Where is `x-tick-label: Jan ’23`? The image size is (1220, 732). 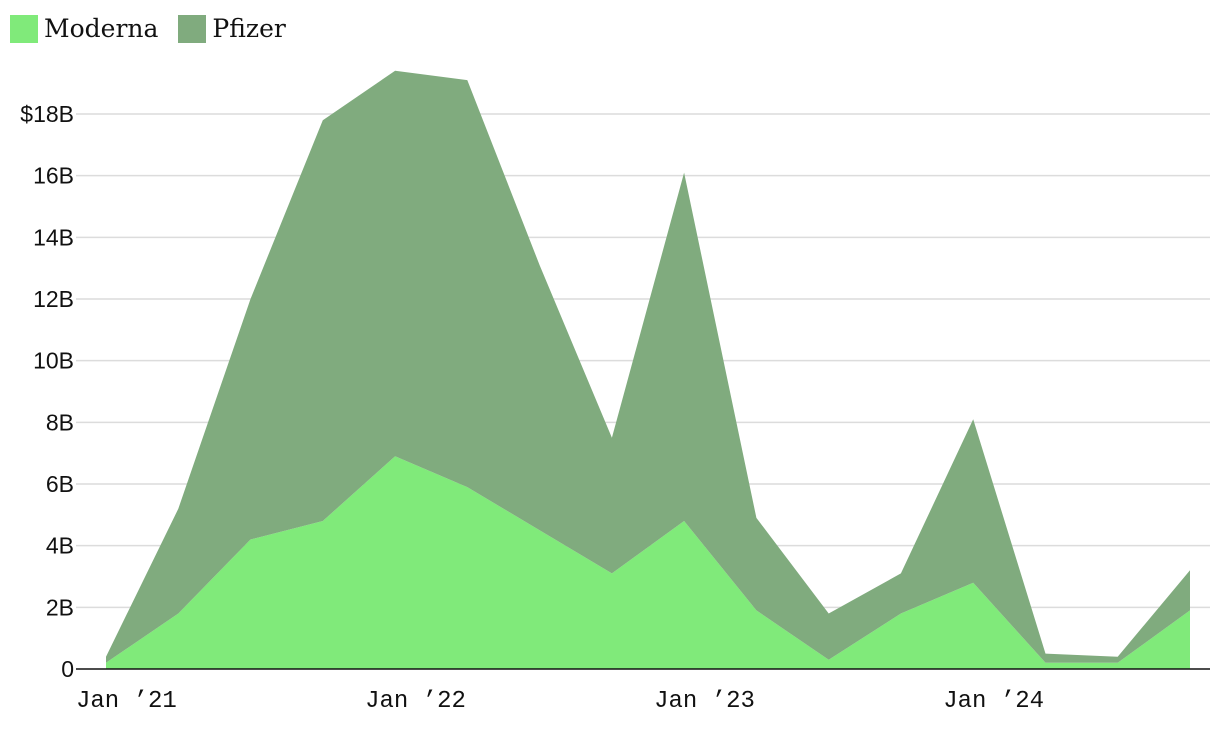
x-tick-label: Jan ’23 is located at coordinates (704, 701).